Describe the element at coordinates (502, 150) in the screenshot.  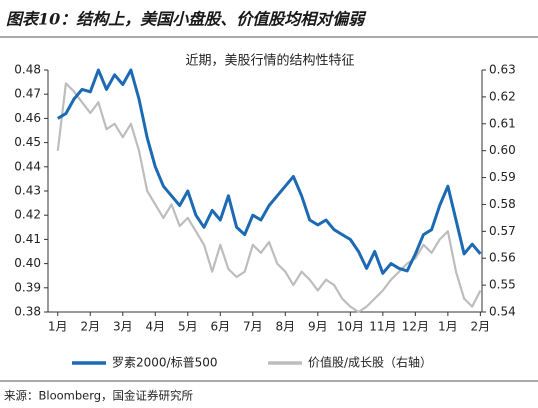
I see `y2-tick-label: 0.60` at that location.